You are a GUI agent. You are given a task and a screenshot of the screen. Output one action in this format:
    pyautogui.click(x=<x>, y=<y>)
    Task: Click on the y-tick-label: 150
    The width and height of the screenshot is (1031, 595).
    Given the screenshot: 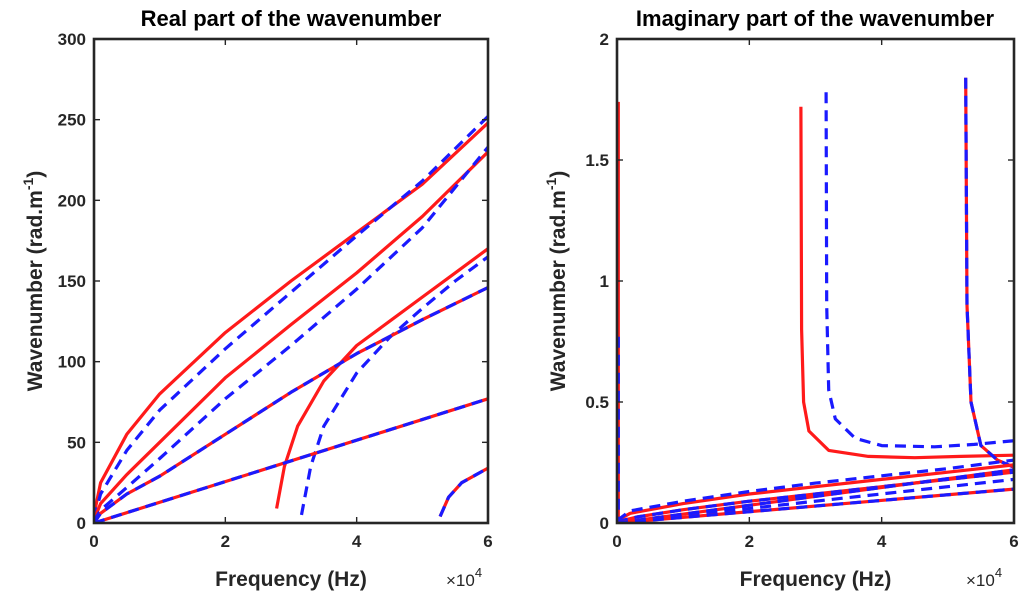 What is the action you would take?
    pyautogui.click(x=72, y=281)
    